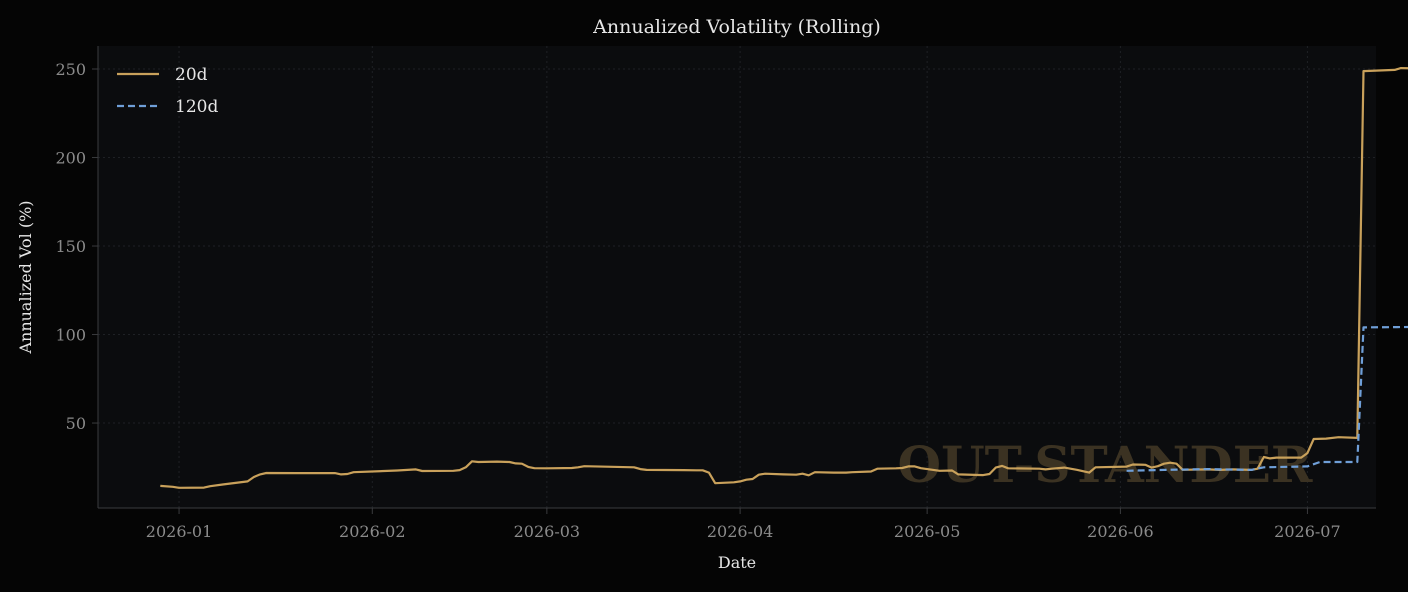 The width and height of the screenshot is (1408, 592). I want to click on watermark-text: OUT-STANDER, so click(1105, 464).